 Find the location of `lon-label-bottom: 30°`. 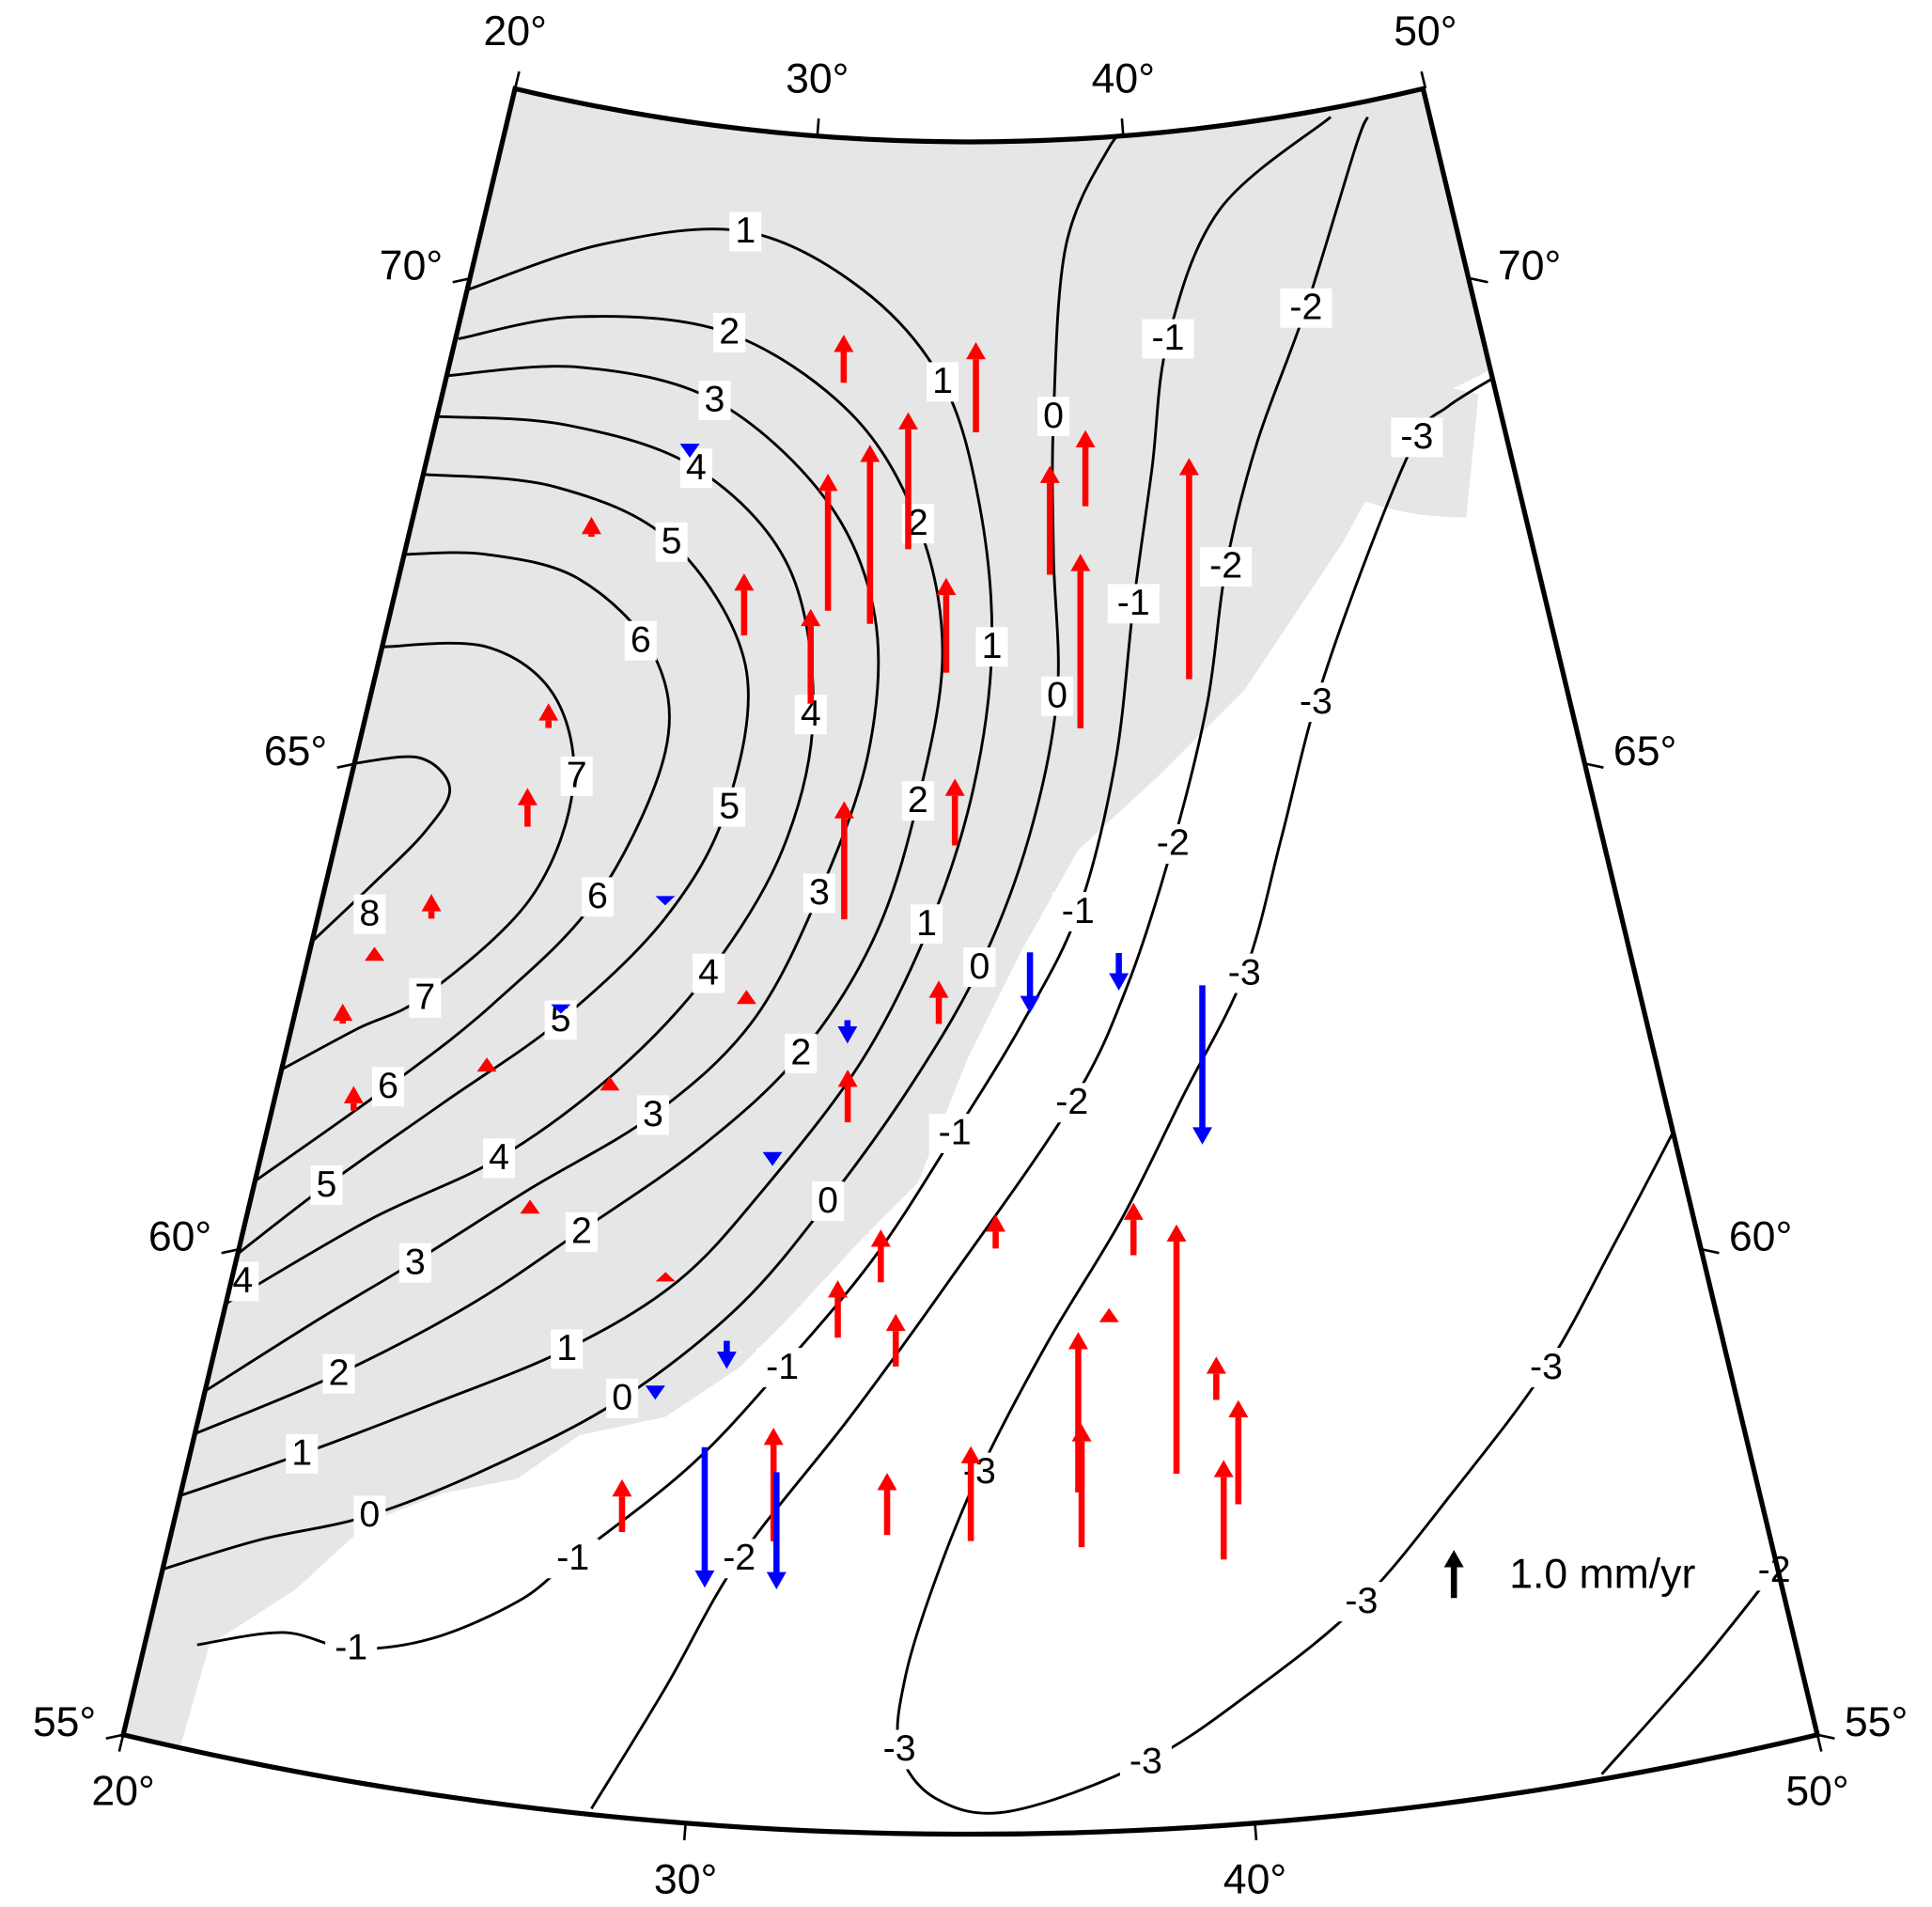

lon-label-bottom: 30° is located at coordinates (685, 1879).